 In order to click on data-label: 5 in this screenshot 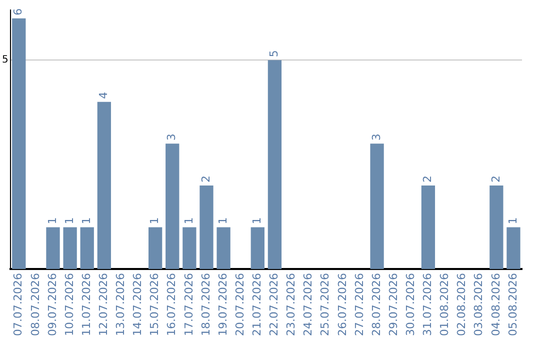, I will do `click(274, 54)`.